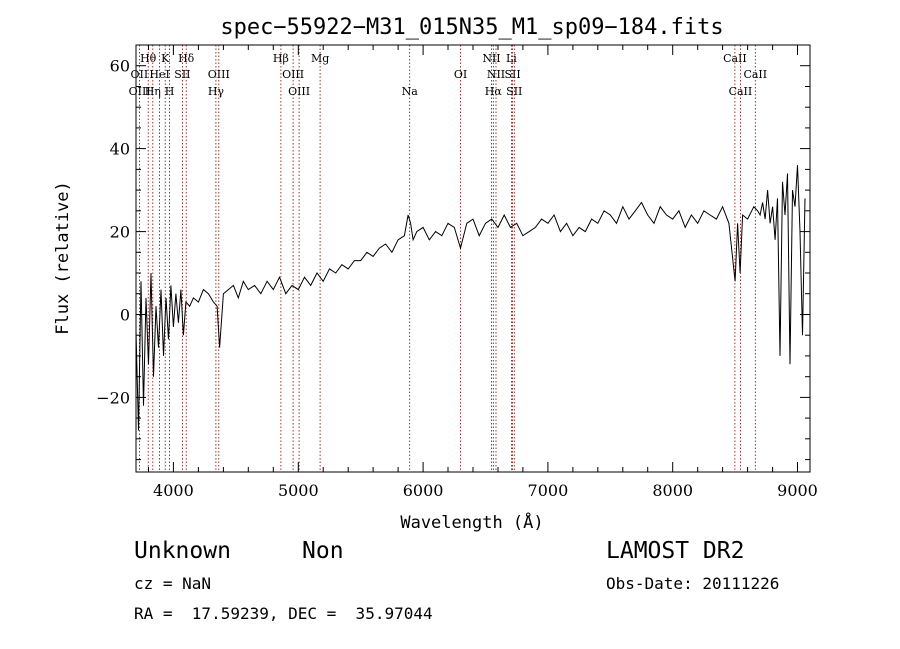 This screenshot has width=900, height=649. What do you see at coordinates (675, 551) in the screenshot?
I see `survey-name: LAMOST DR2` at bounding box center [675, 551].